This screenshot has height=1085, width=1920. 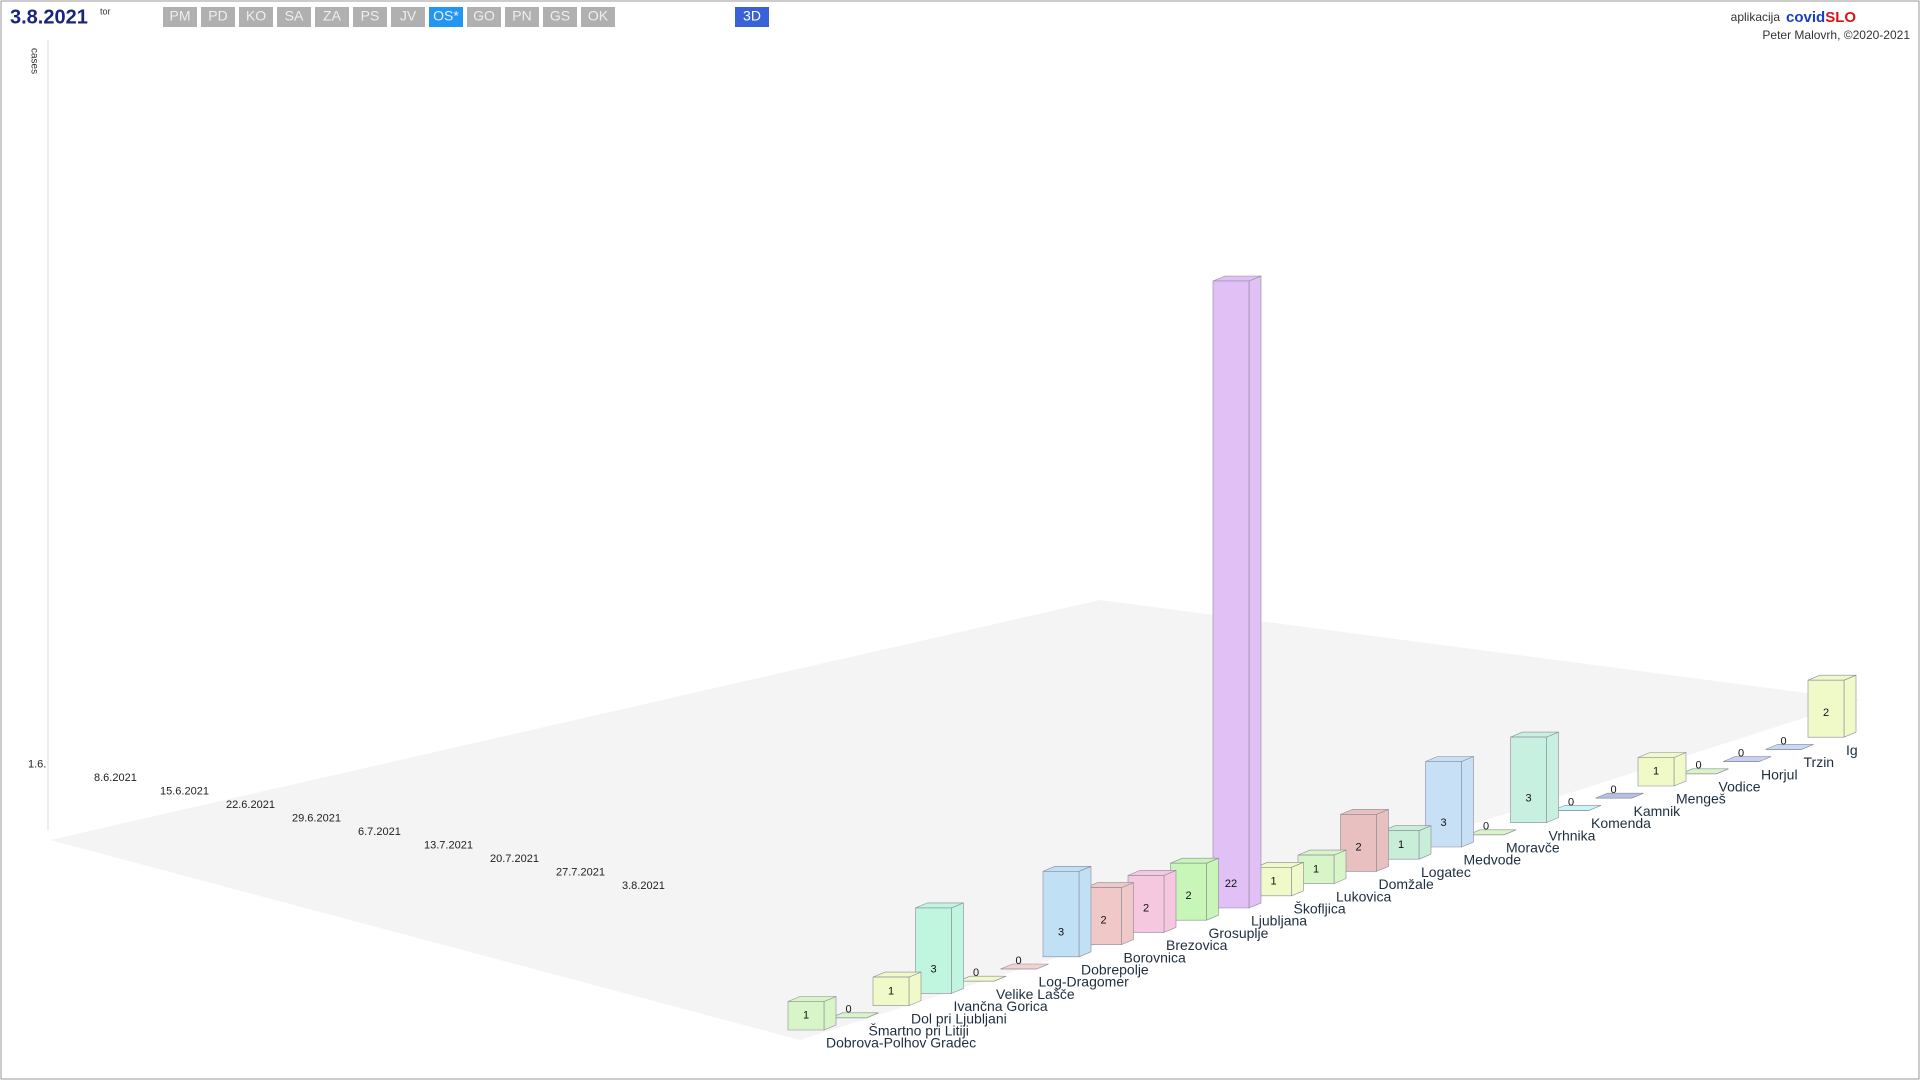 What do you see at coordinates (1821, 17) in the screenshot?
I see `app-name: covidSLO` at bounding box center [1821, 17].